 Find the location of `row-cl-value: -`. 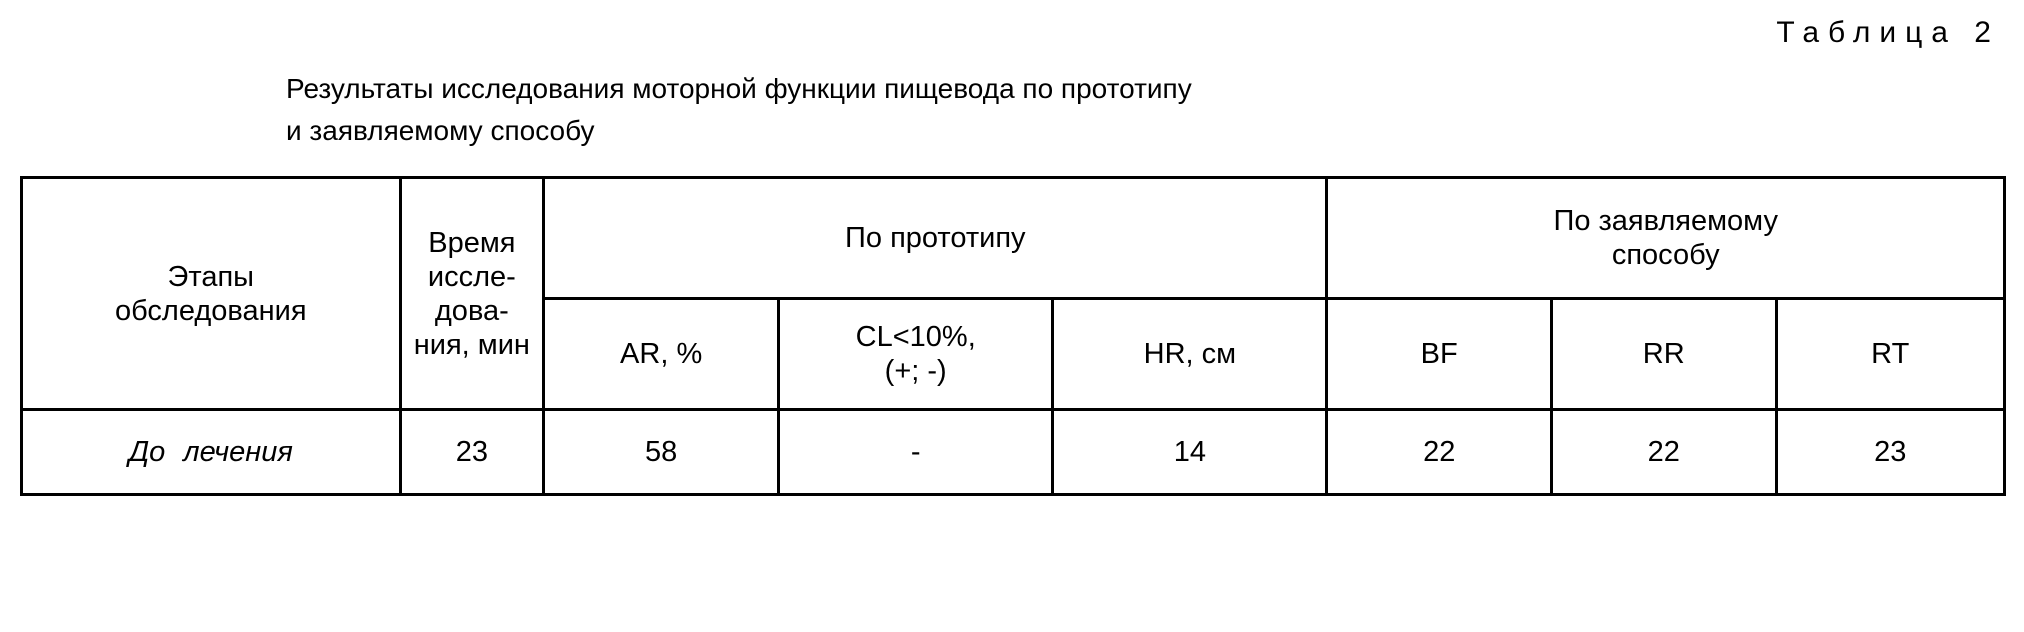

row-cl-value: - is located at coordinates (916, 452).